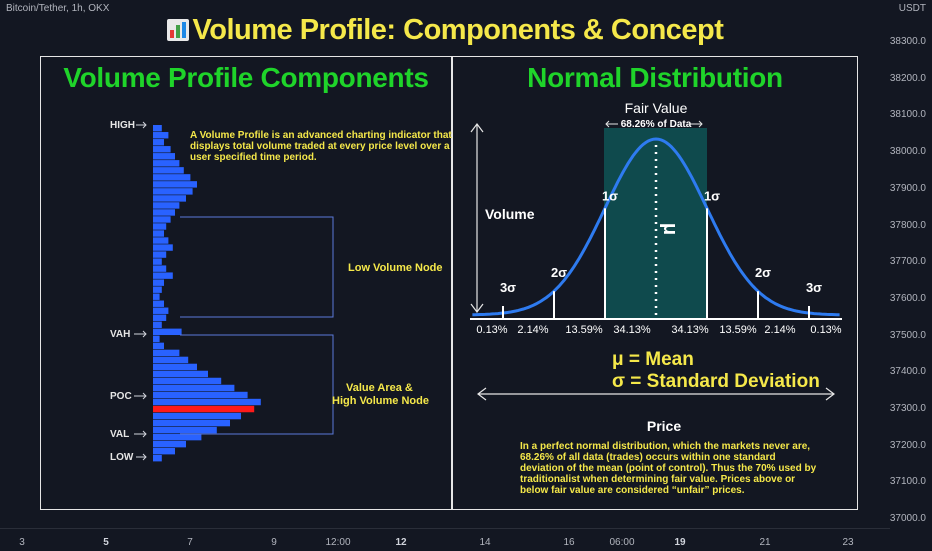 This screenshot has height=551, width=932. Describe the element at coordinates (190, 542) in the screenshot. I see `x-tick-label: 7` at that location.